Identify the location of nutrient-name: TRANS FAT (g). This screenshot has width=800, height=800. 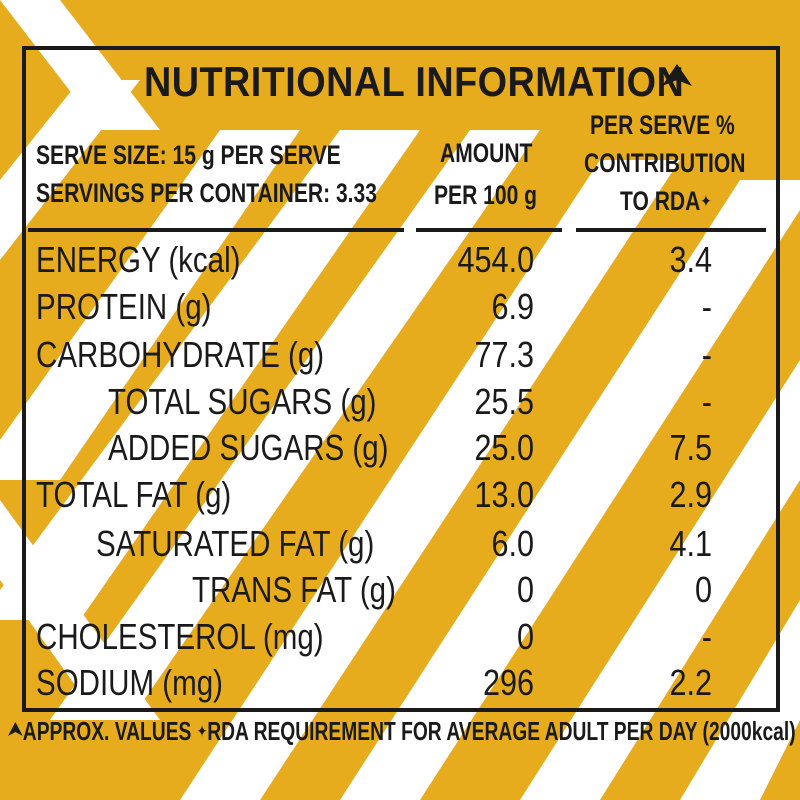
(294, 589).